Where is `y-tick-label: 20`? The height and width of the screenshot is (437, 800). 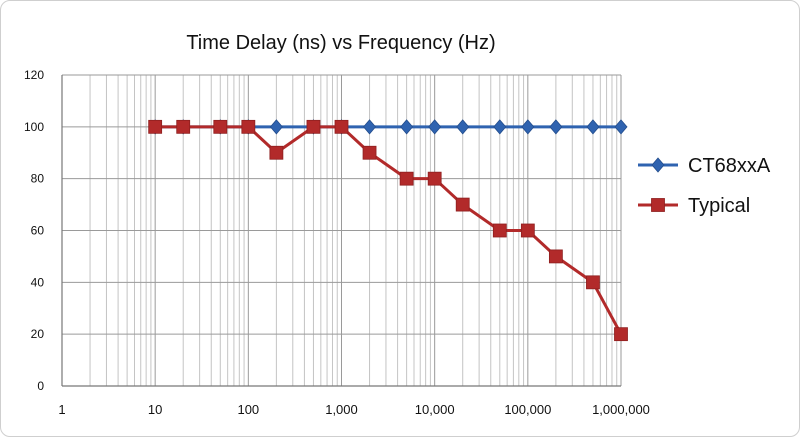
y-tick-label: 20 is located at coordinates (38, 334).